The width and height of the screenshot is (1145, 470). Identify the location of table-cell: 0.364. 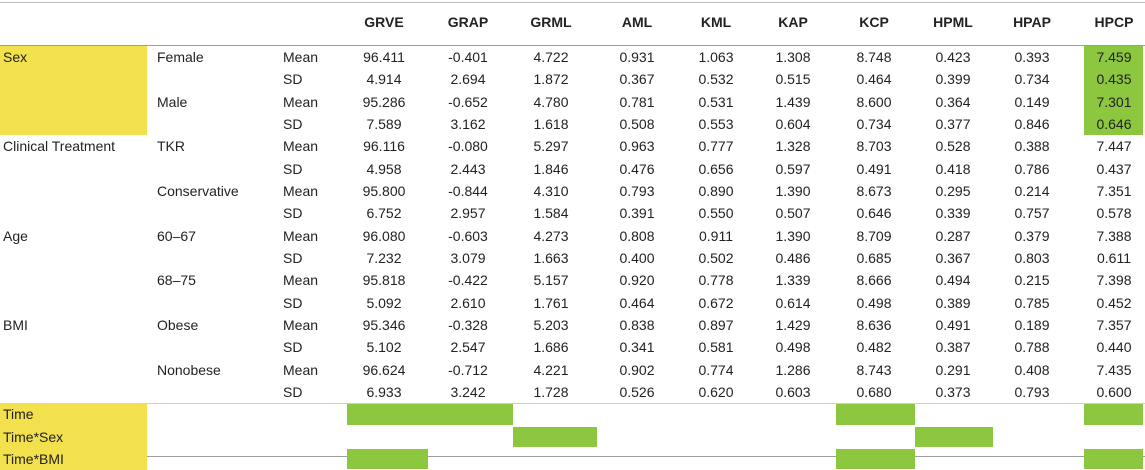
(953, 101).